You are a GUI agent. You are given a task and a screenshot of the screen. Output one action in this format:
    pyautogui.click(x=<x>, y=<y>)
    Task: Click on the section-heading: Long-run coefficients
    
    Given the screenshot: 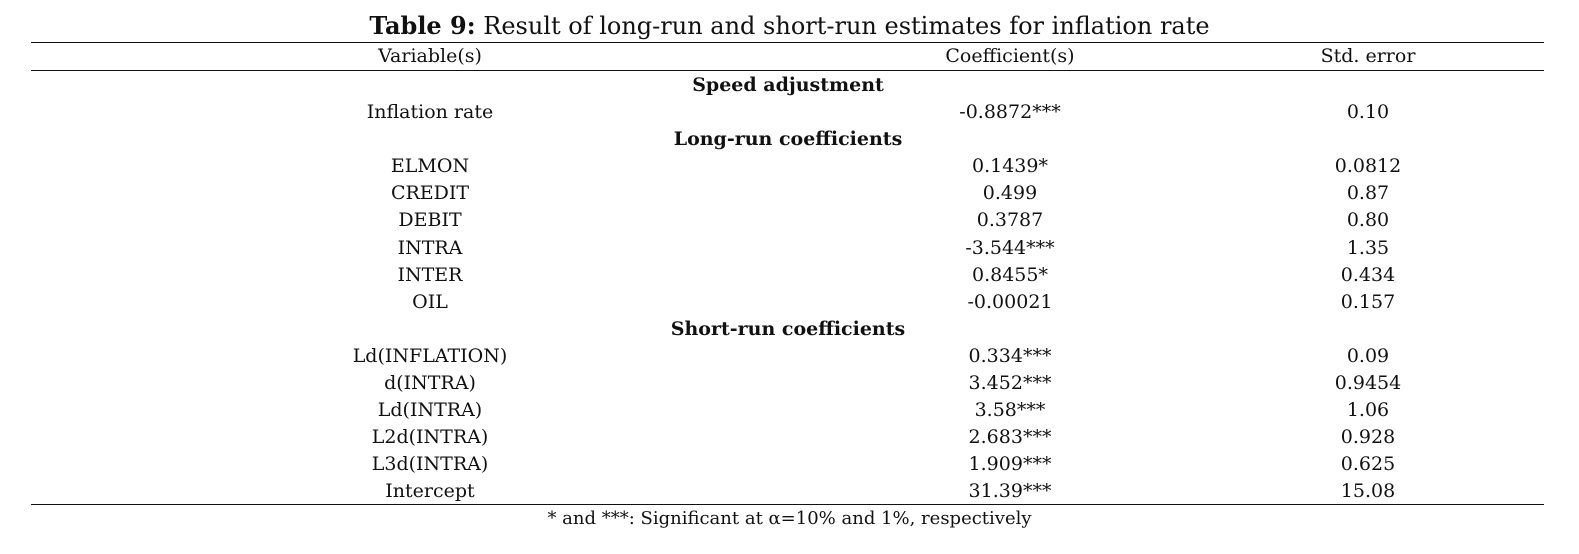 What is the action you would take?
    pyautogui.click(x=789, y=139)
    